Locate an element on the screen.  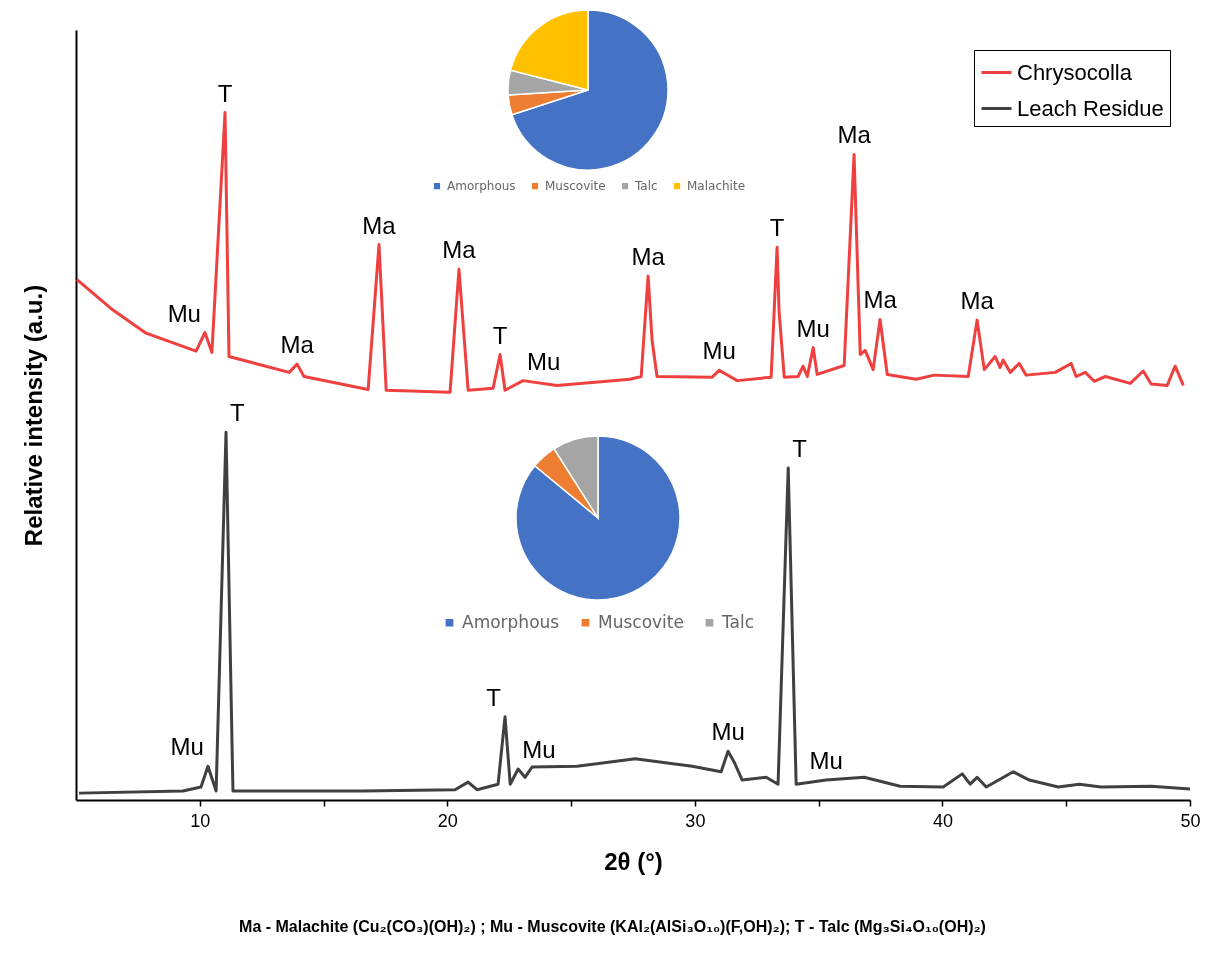
legend-label: Leach Residue is located at coordinates (1090, 108).